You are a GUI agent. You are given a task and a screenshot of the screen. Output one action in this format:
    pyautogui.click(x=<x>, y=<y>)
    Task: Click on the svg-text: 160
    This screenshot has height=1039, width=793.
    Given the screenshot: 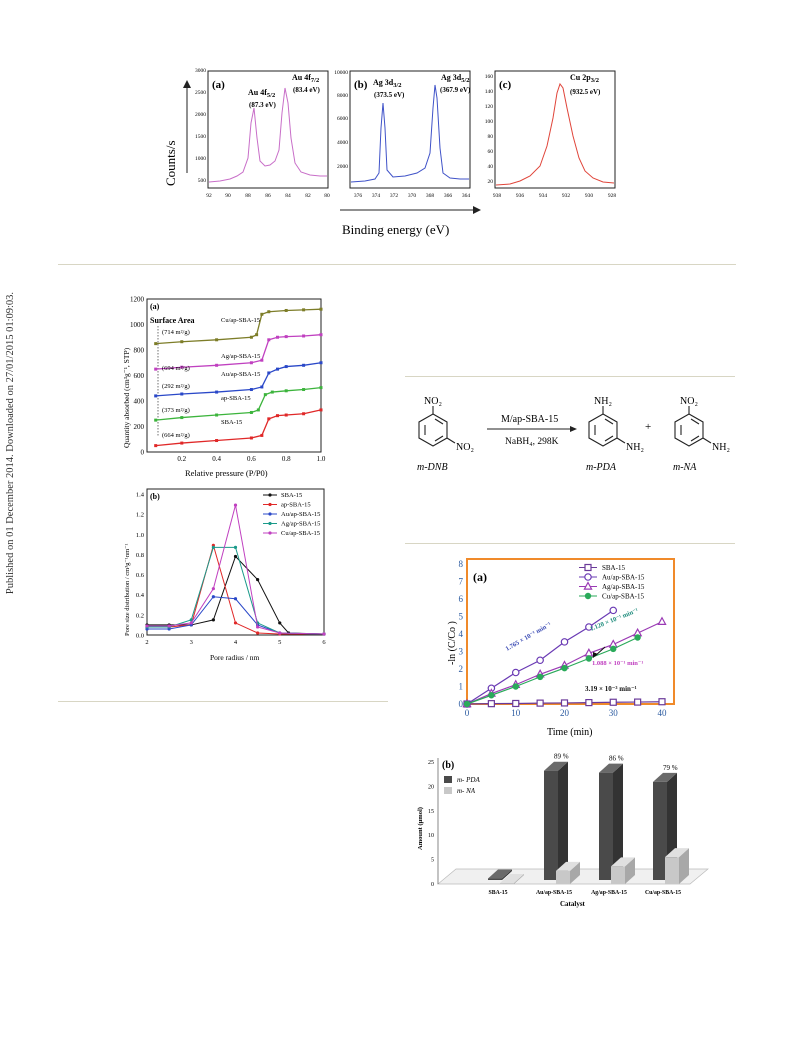 What is the action you would take?
    pyautogui.click(x=489, y=77)
    